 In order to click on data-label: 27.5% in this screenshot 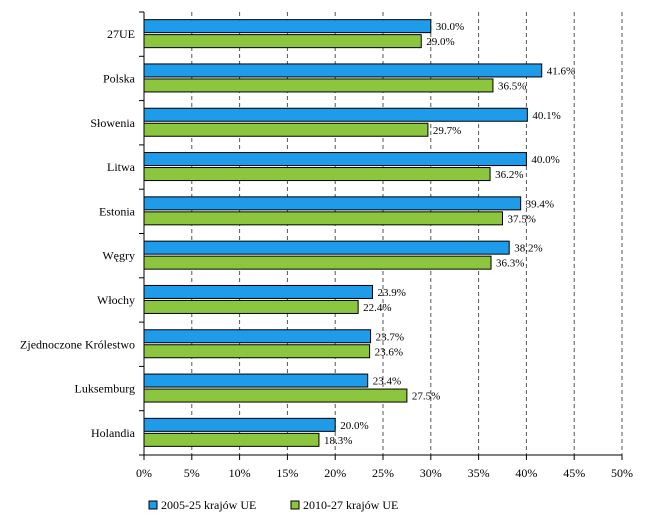, I will do `click(426, 397)`.